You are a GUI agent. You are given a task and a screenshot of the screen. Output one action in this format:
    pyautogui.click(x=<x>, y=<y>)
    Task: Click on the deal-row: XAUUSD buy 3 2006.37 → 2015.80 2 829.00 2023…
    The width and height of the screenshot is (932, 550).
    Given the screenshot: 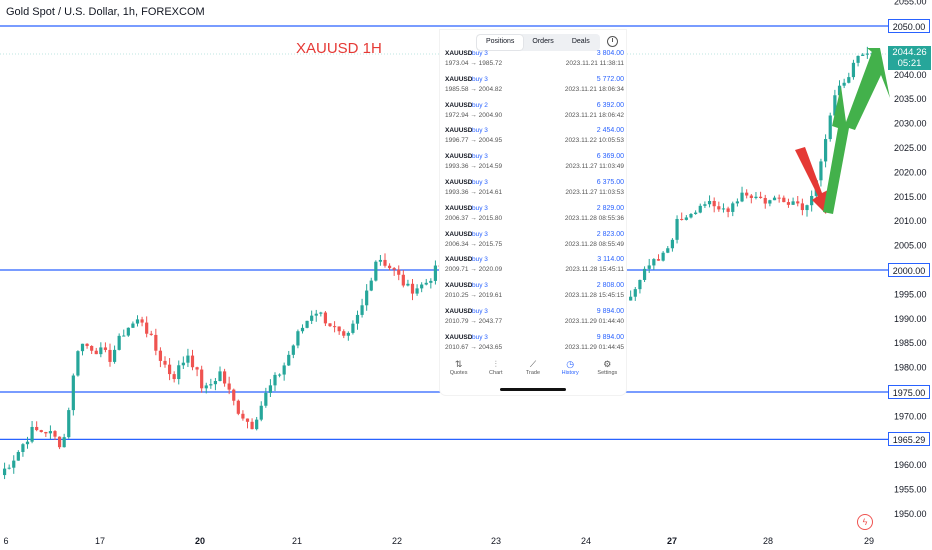 What is the action you would take?
    pyautogui.click(x=533, y=216)
    